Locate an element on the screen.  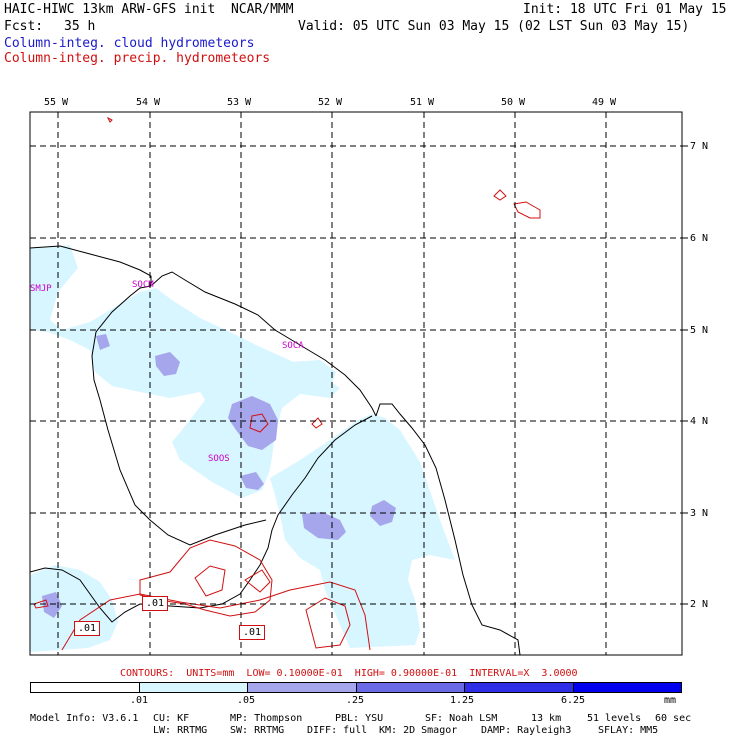
model-info-lw: LW: RRTMG is located at coordinates (180, 730).